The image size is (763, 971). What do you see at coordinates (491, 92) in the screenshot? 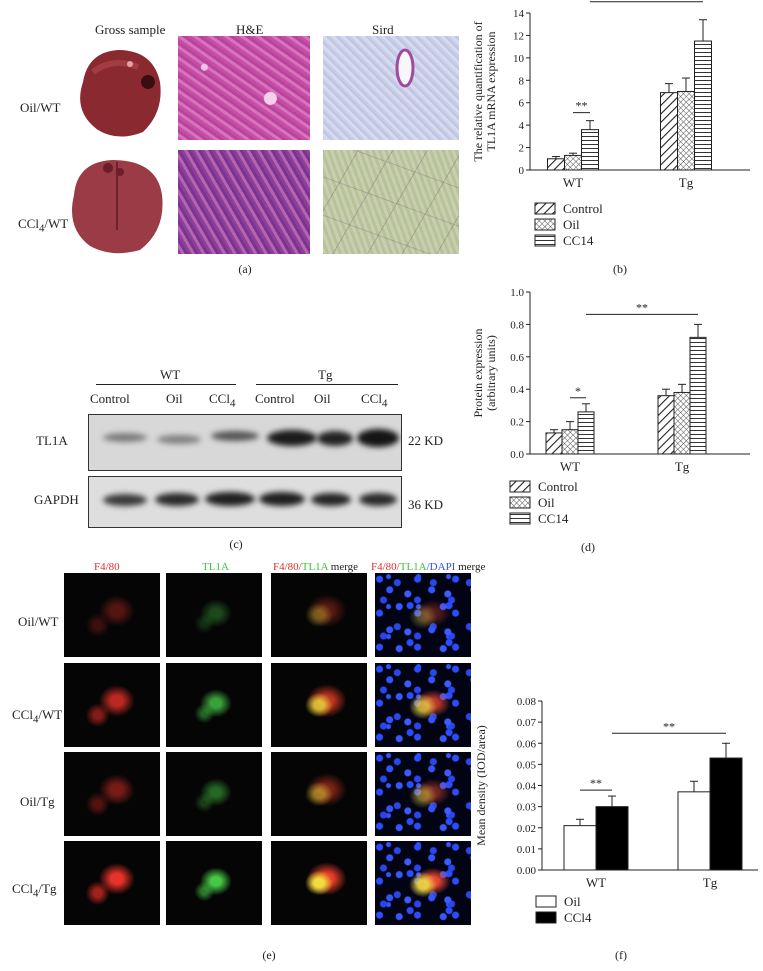
I see `y-axis-label: TL1A mRNA expression` at bounding box center [491, 92].